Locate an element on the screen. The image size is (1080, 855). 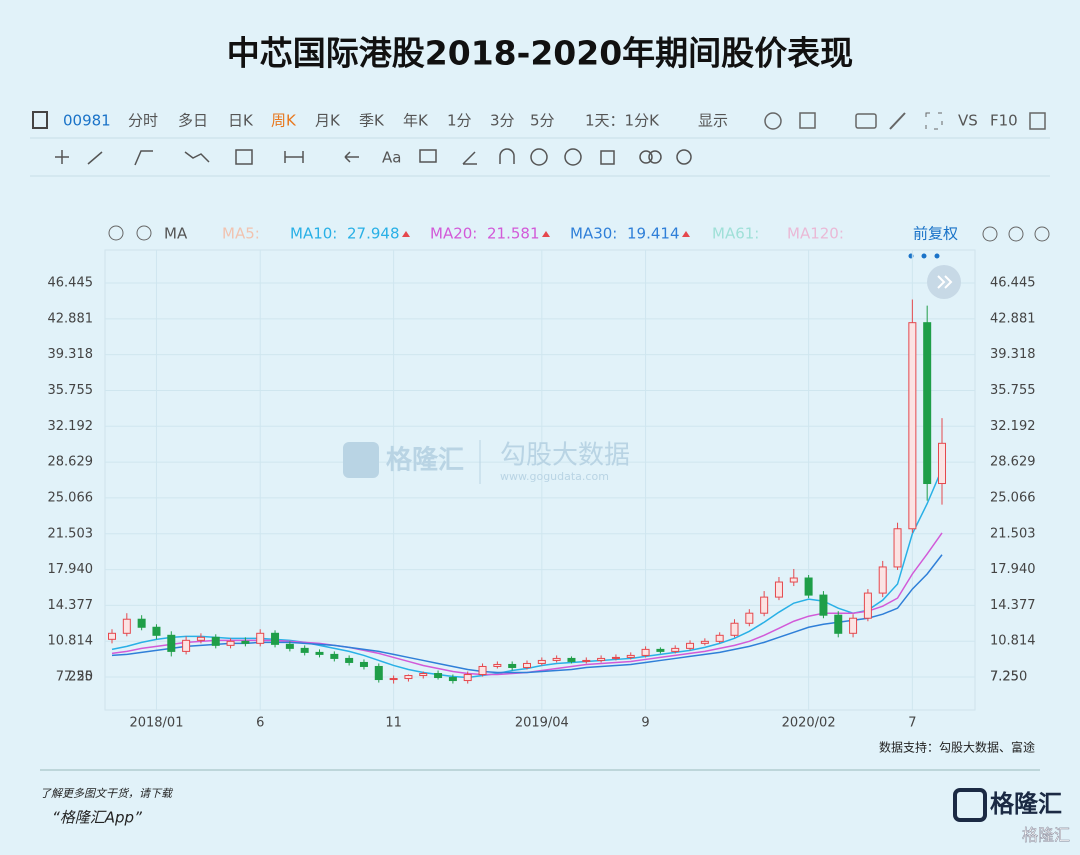
watermark-logo is located at coordinates (361, 460).